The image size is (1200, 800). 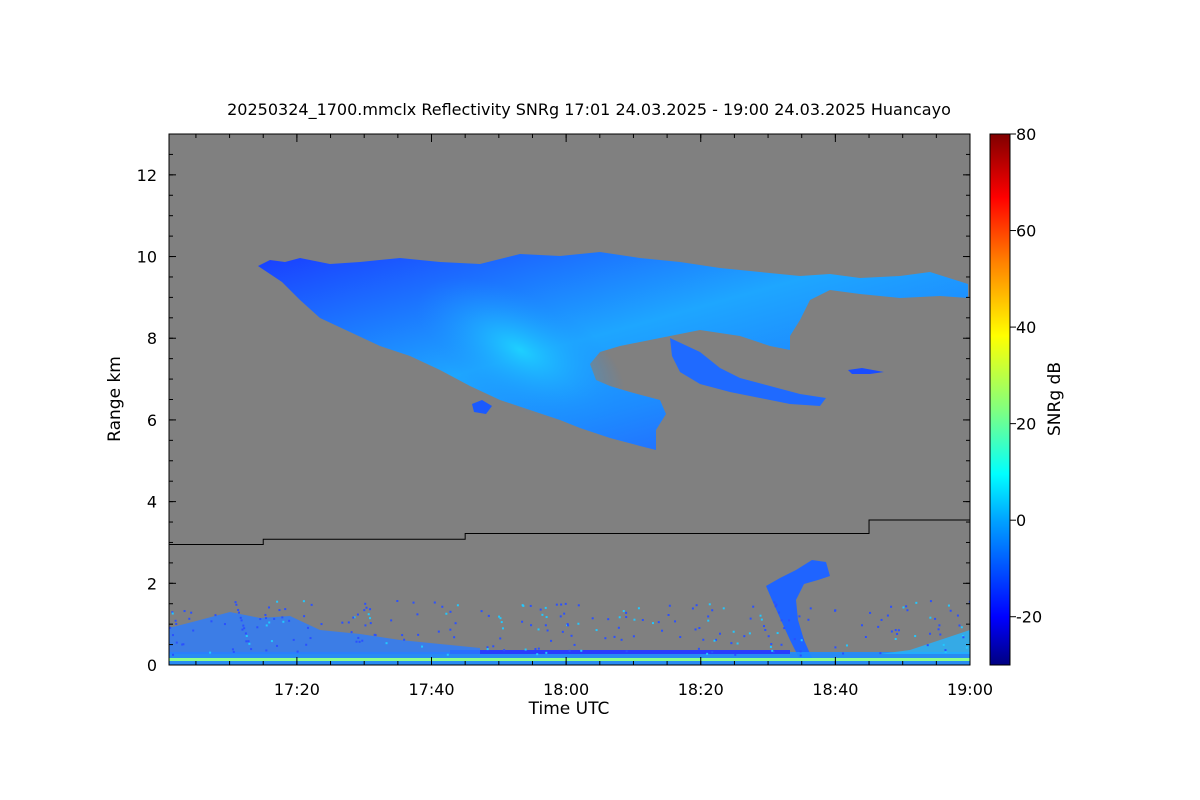 What do you see at coordinates (324, 633) in the screenshot?
I see `clutter-left` at bounding box center [324, 633].